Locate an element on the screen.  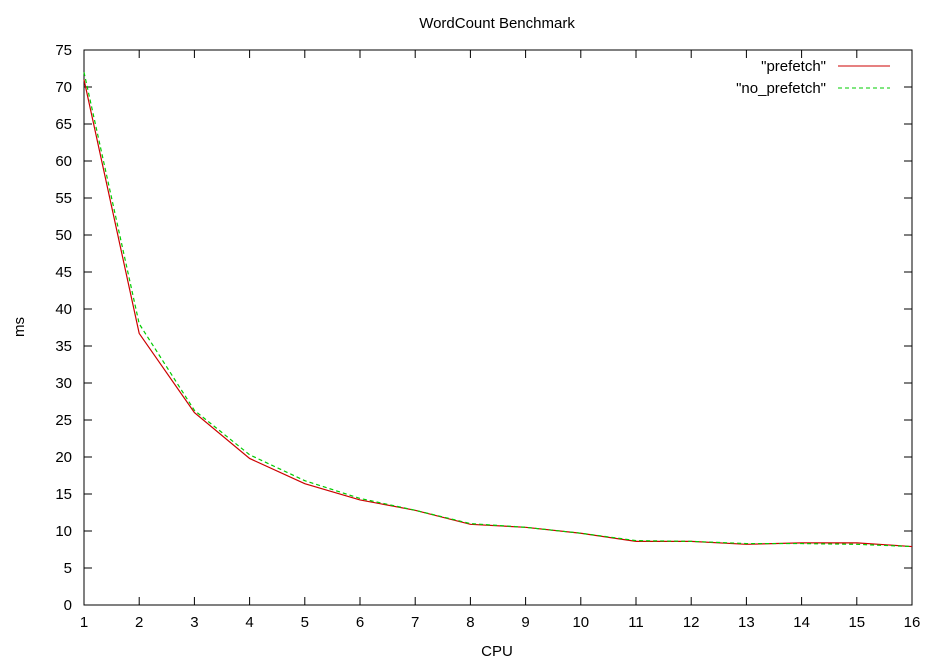
legend: "prefetch" "no_prefetch" is located at coordinates (813, 77).